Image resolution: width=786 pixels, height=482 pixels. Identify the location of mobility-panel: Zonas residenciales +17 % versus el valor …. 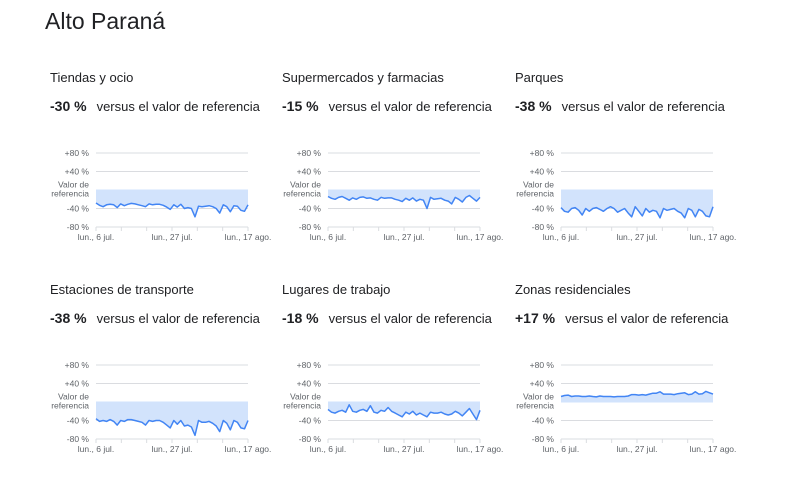
(626, 382).